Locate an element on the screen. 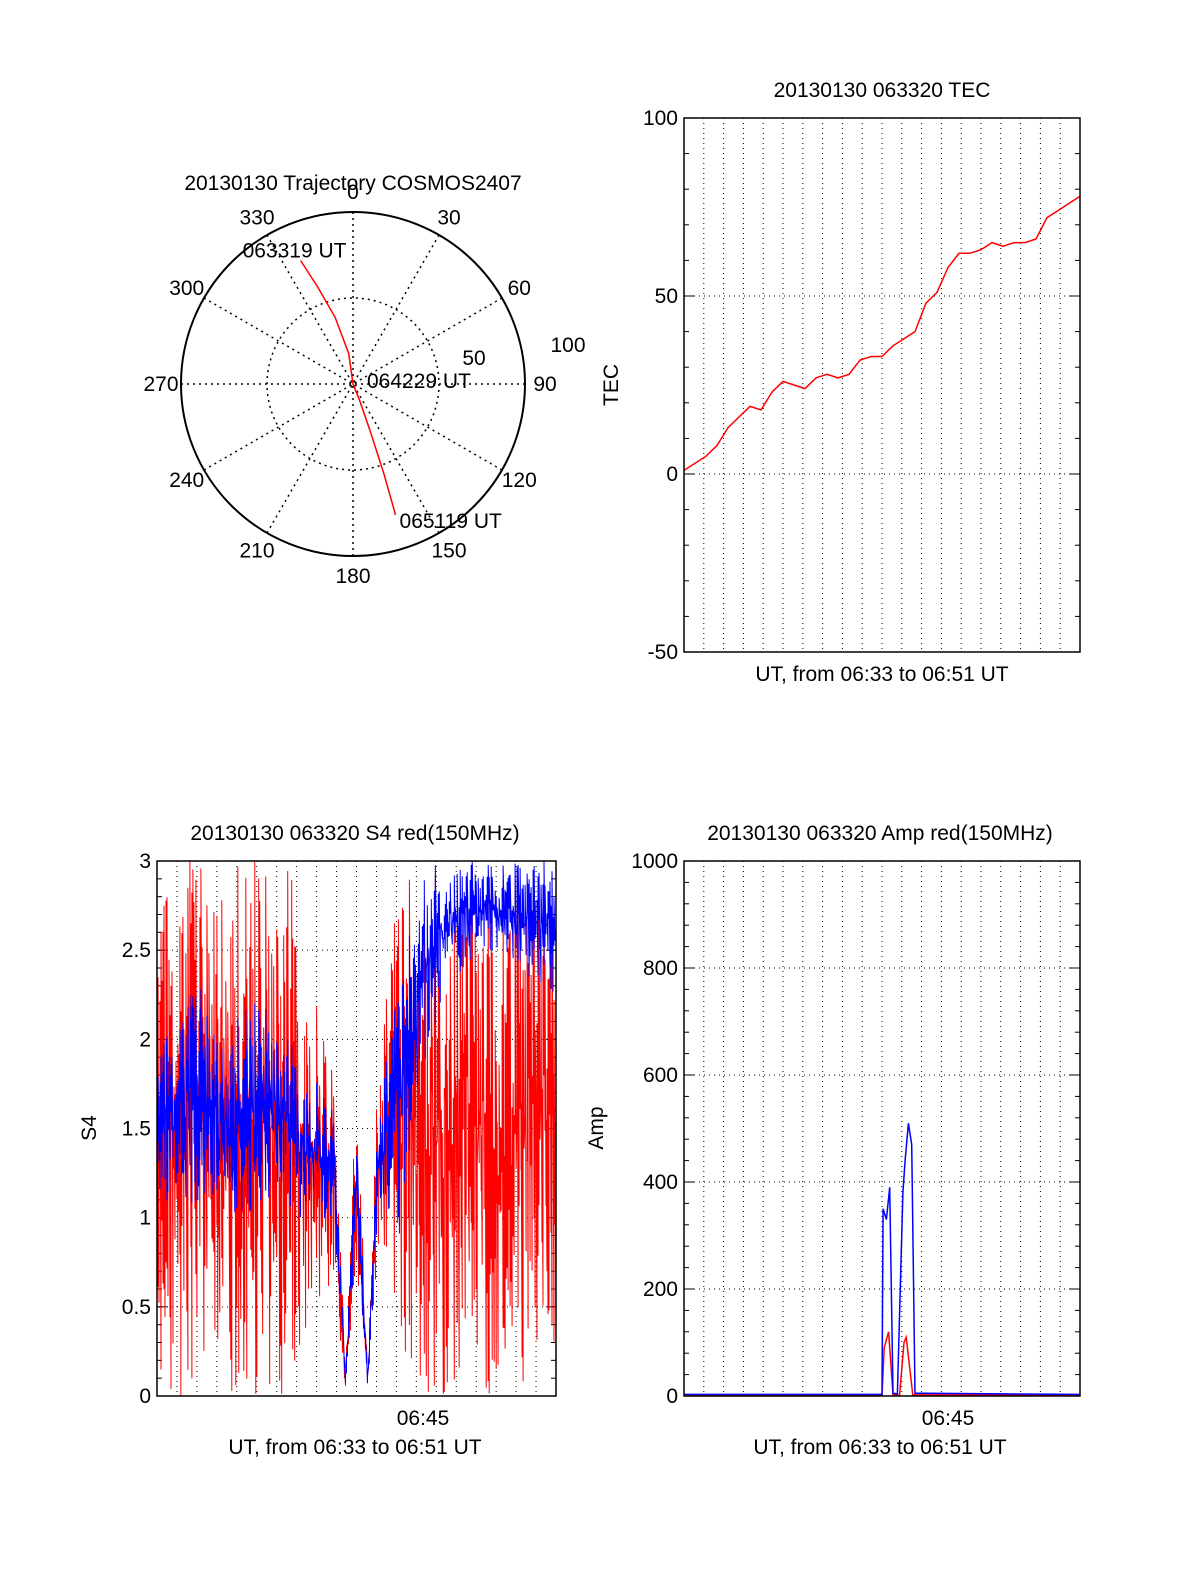 This screenshot has width=1200, height=1575. polar-trajectory-line is located at coordinates (348, 388).